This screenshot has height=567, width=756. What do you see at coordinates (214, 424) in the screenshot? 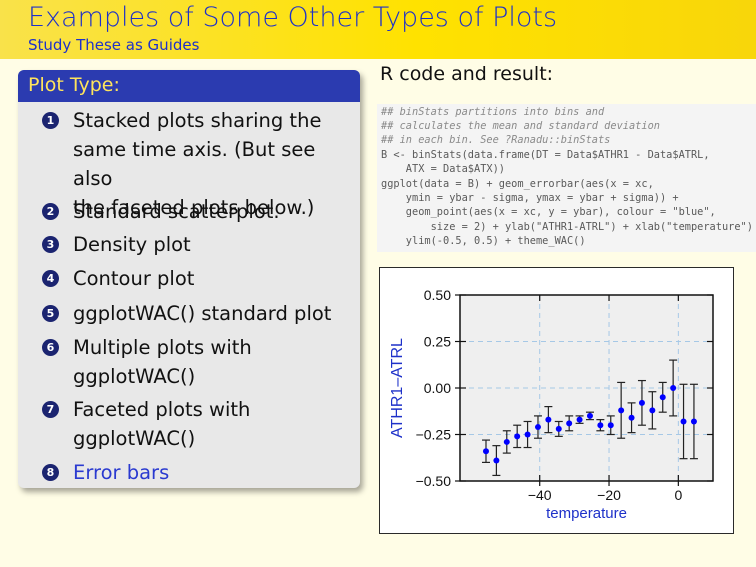
I see `item-text: Faceted plots with ggplotWAC()` at bounding box center [214, 424].